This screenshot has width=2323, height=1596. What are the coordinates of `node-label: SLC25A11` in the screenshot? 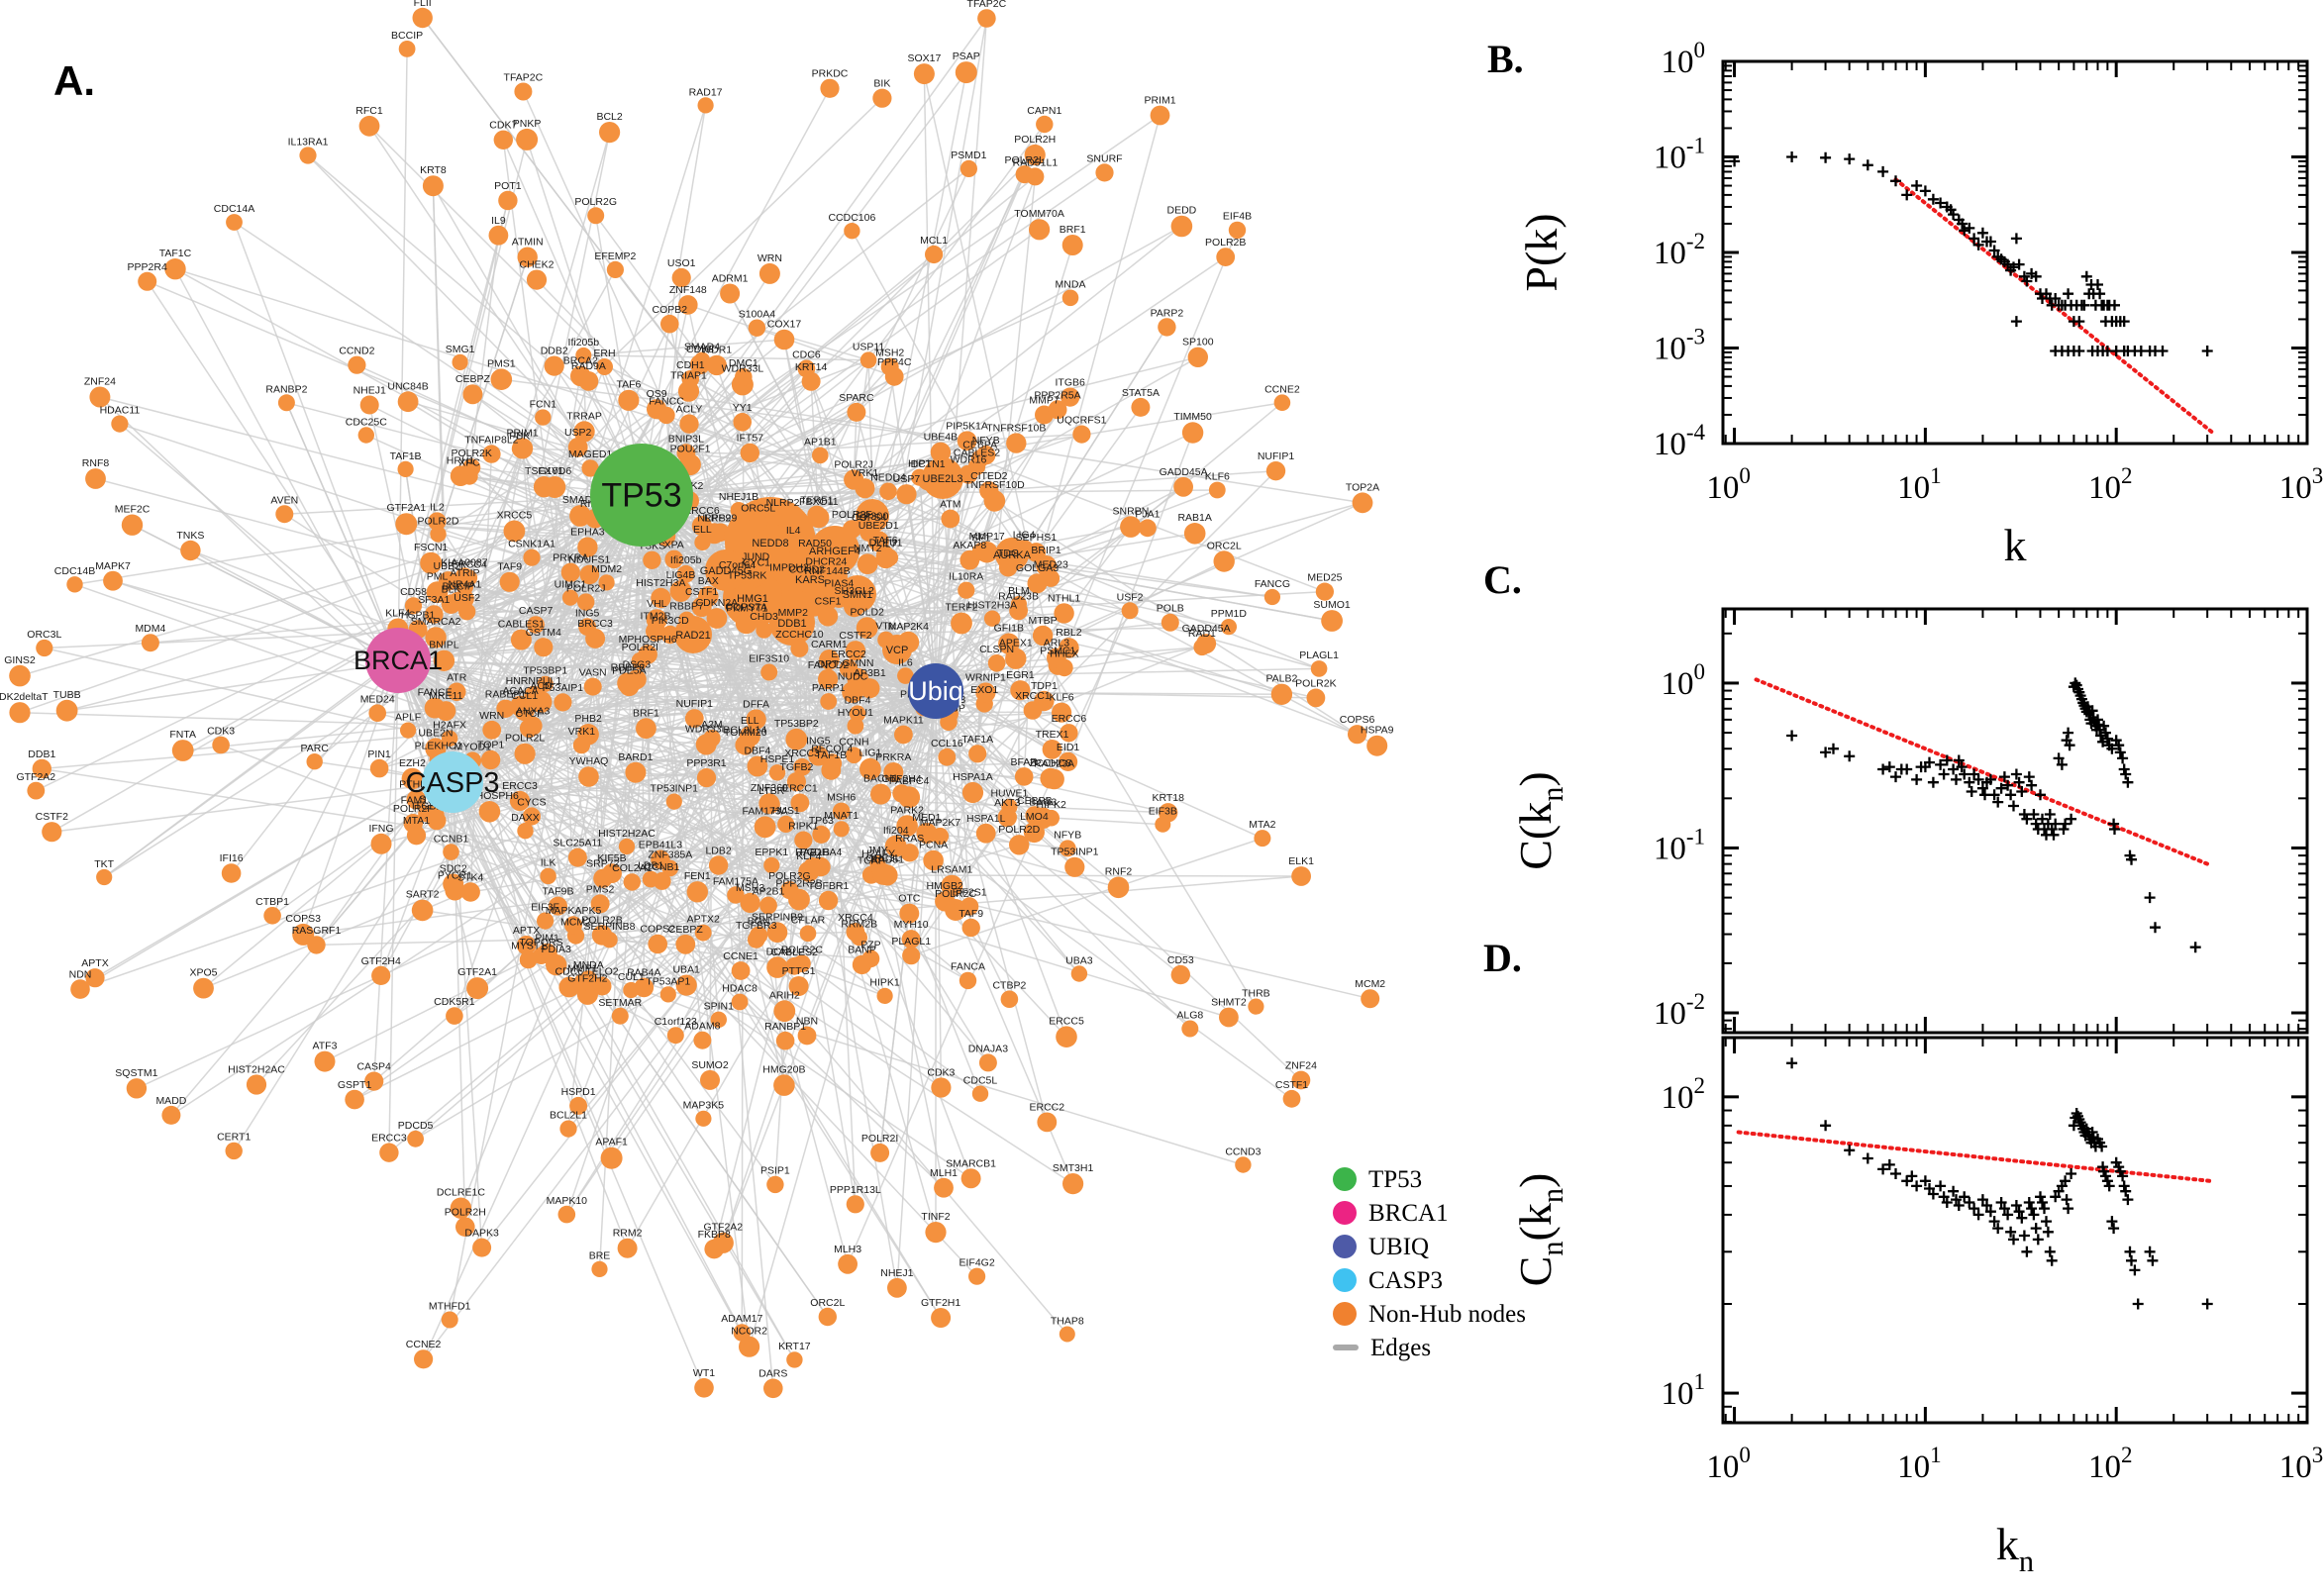 It's located at (577, 843).